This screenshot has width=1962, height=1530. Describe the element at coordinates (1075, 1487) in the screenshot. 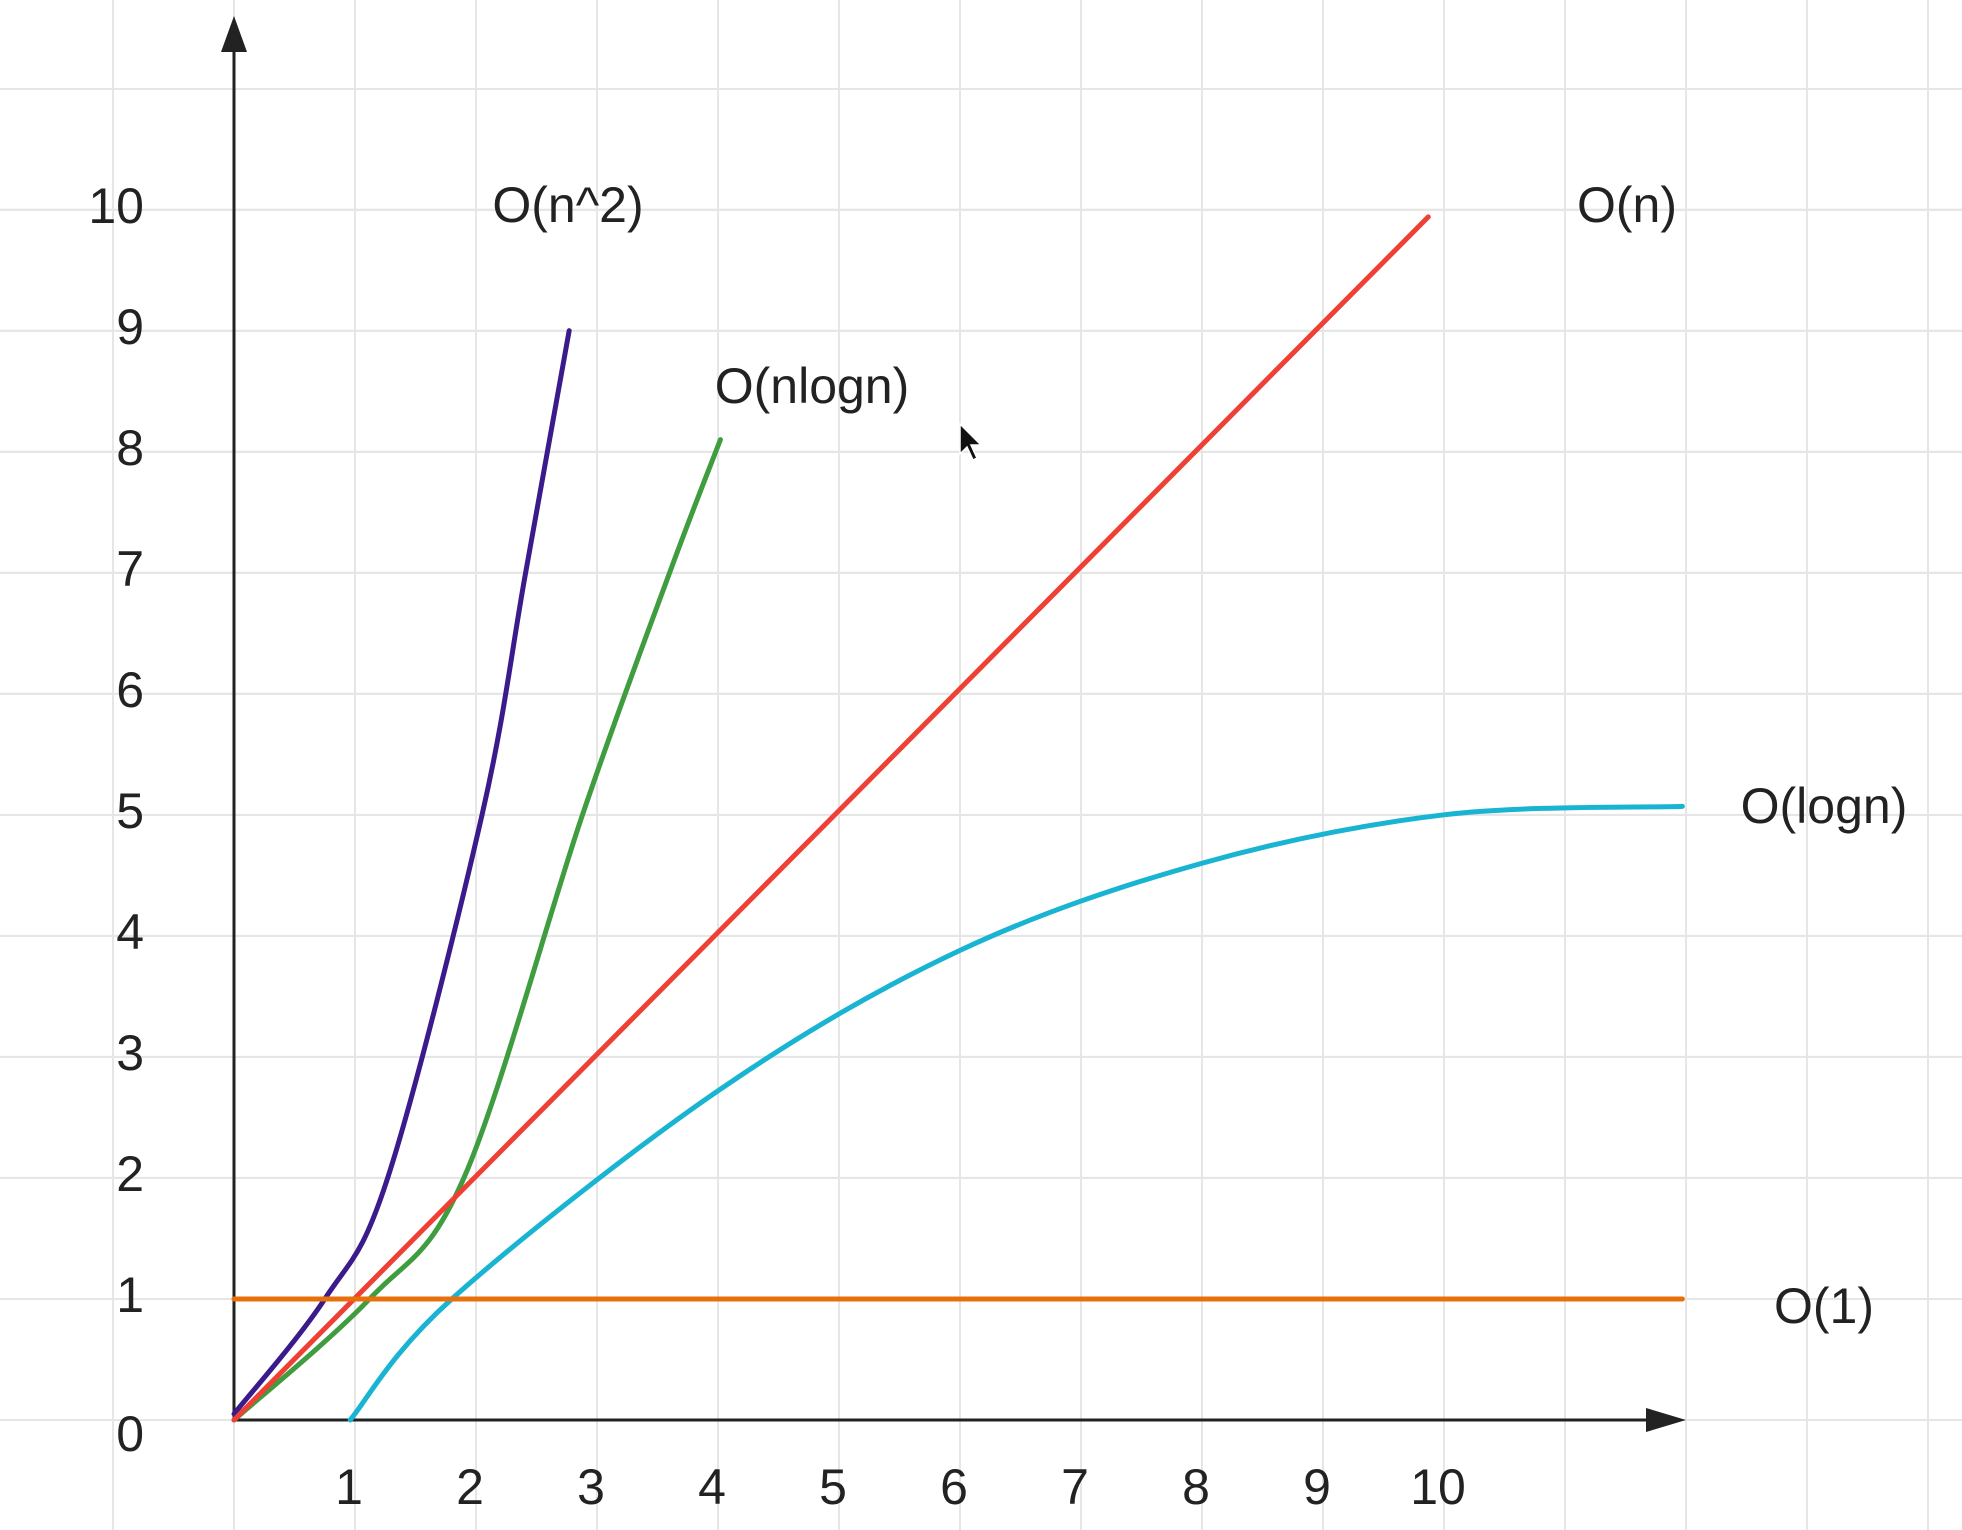

I see `x-tick-label: 7` at that location.